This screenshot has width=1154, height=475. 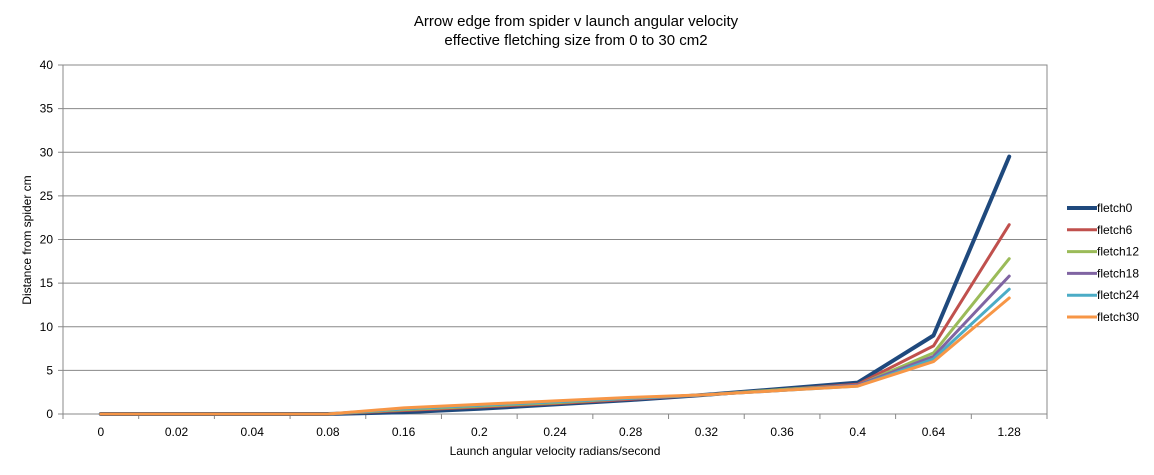 I want to click on y-tick-label: 30, so click(x=47, y=152).